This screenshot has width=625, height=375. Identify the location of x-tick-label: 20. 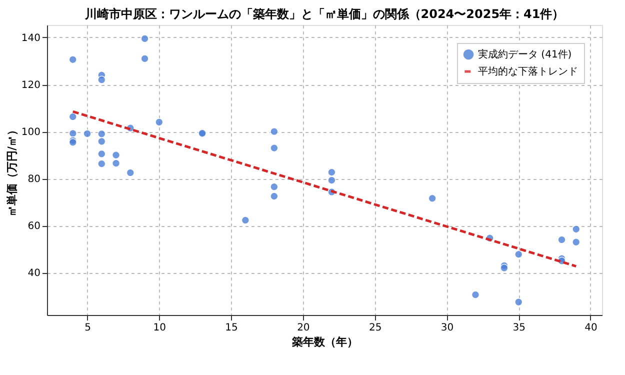
(303, 328).